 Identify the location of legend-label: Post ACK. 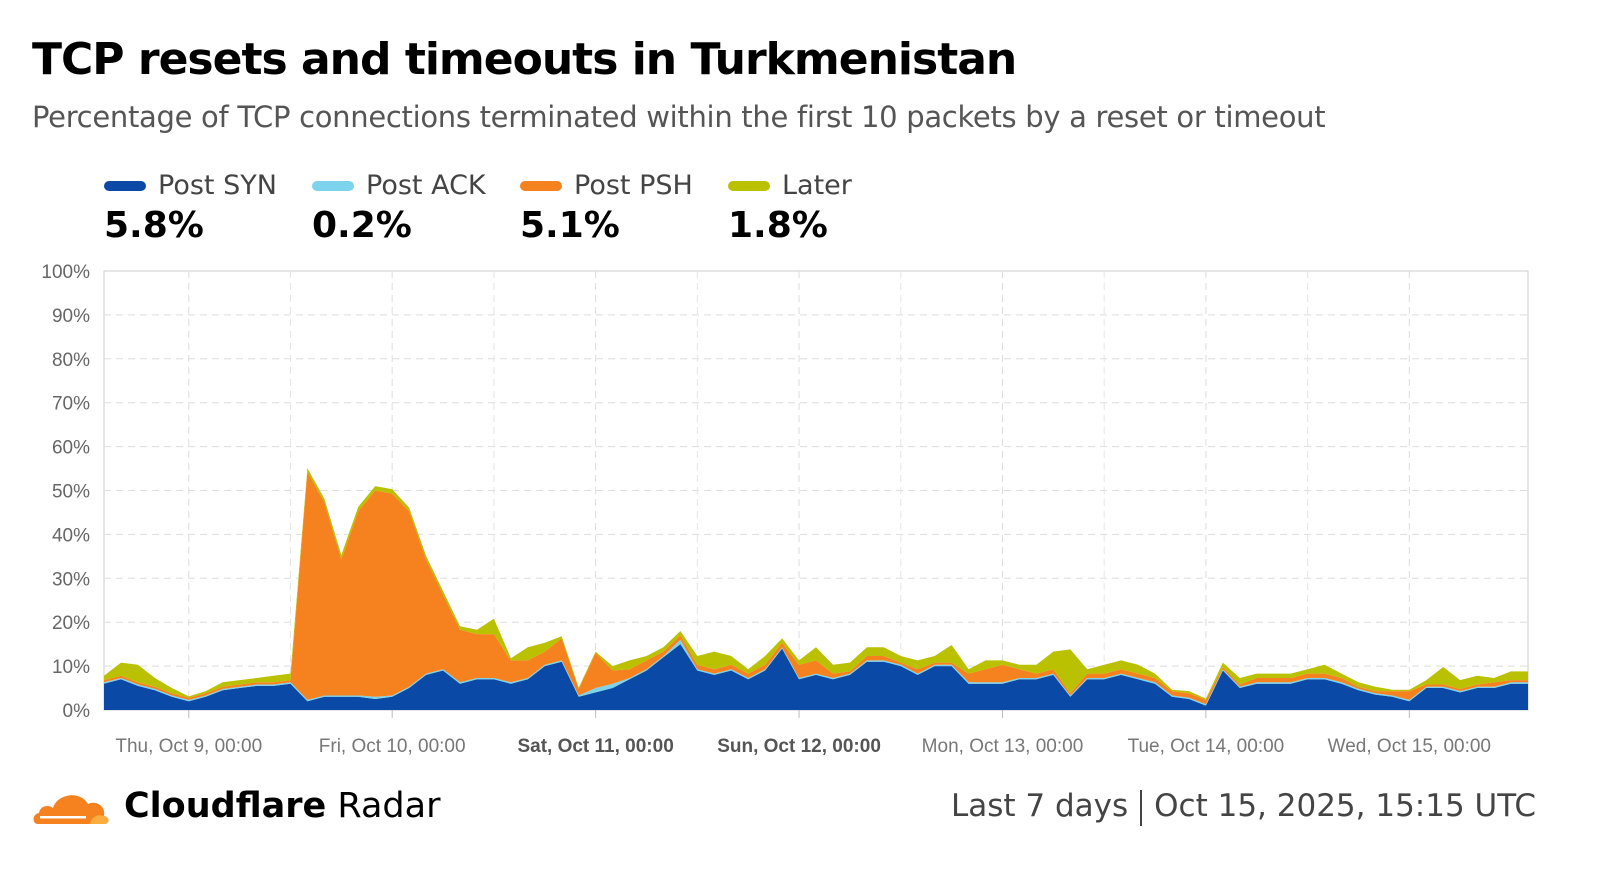
(426, 185).